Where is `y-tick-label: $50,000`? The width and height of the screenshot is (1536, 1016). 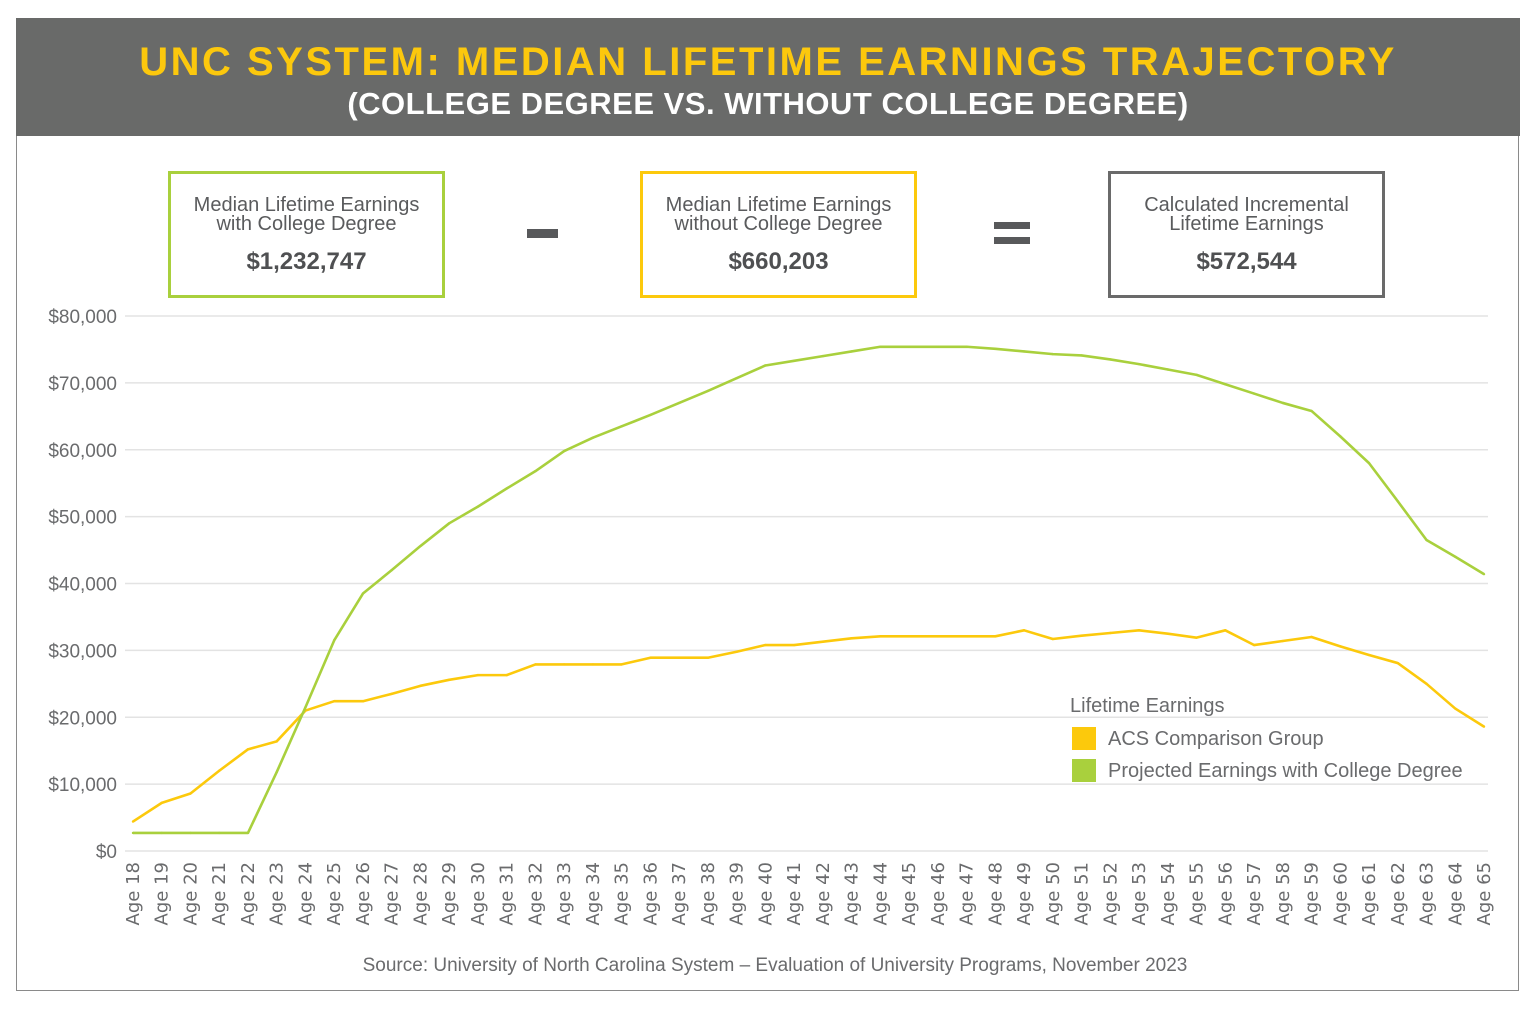 y-tick-label: $50,000 is located at coordinates (82, 518).